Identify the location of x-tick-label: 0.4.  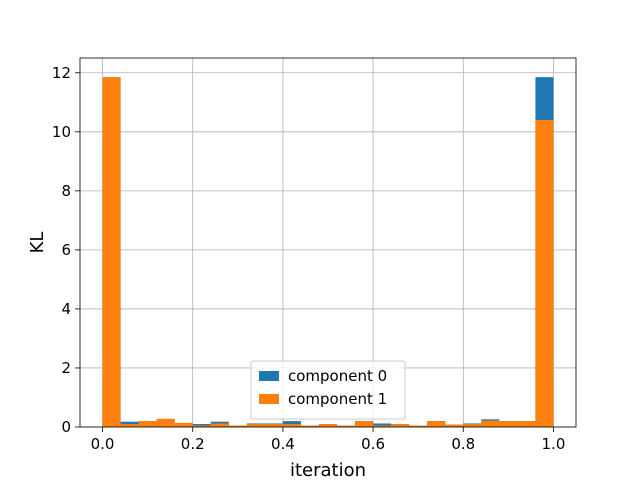
(283, 444).